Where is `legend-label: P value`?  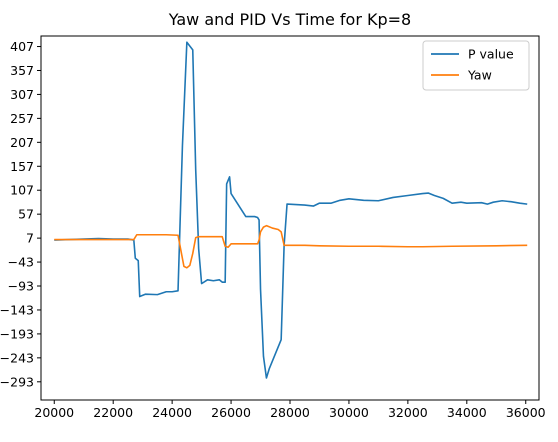
legend-label: P value is located at coordinates (491, 54).